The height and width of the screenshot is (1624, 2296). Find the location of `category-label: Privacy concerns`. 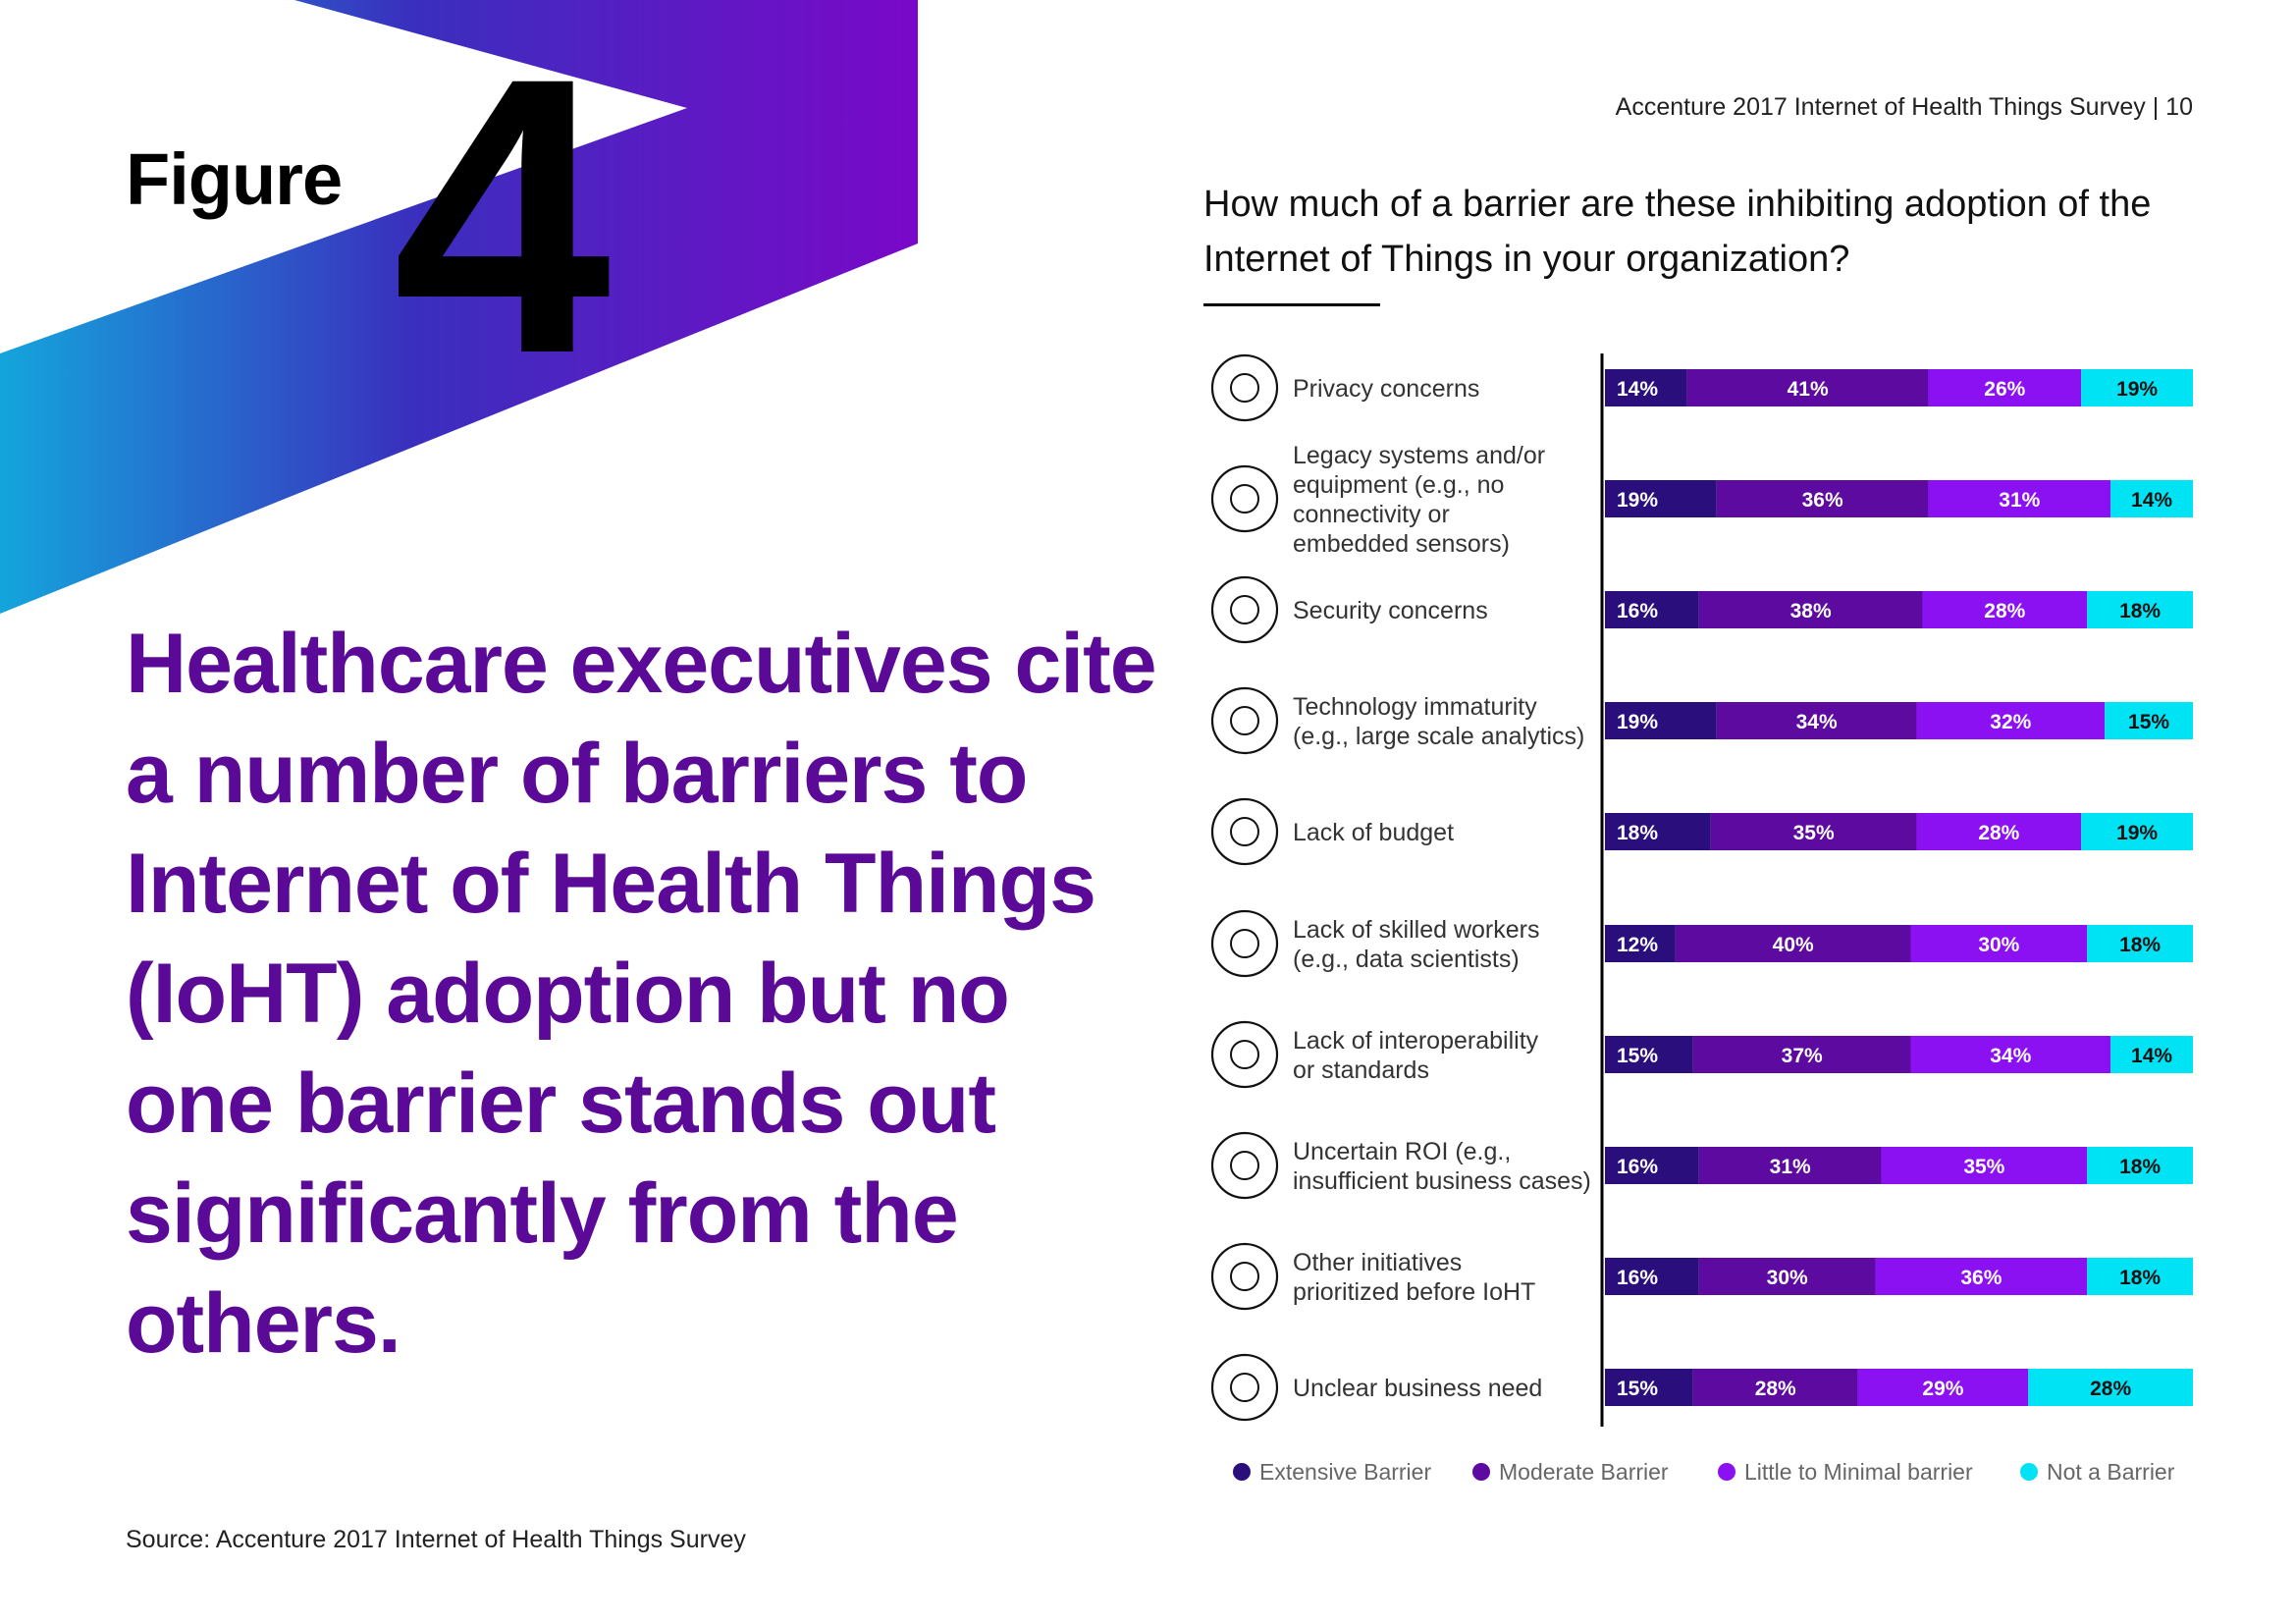

category-label: Privacy concerns is located at coordinates (1386, 389).